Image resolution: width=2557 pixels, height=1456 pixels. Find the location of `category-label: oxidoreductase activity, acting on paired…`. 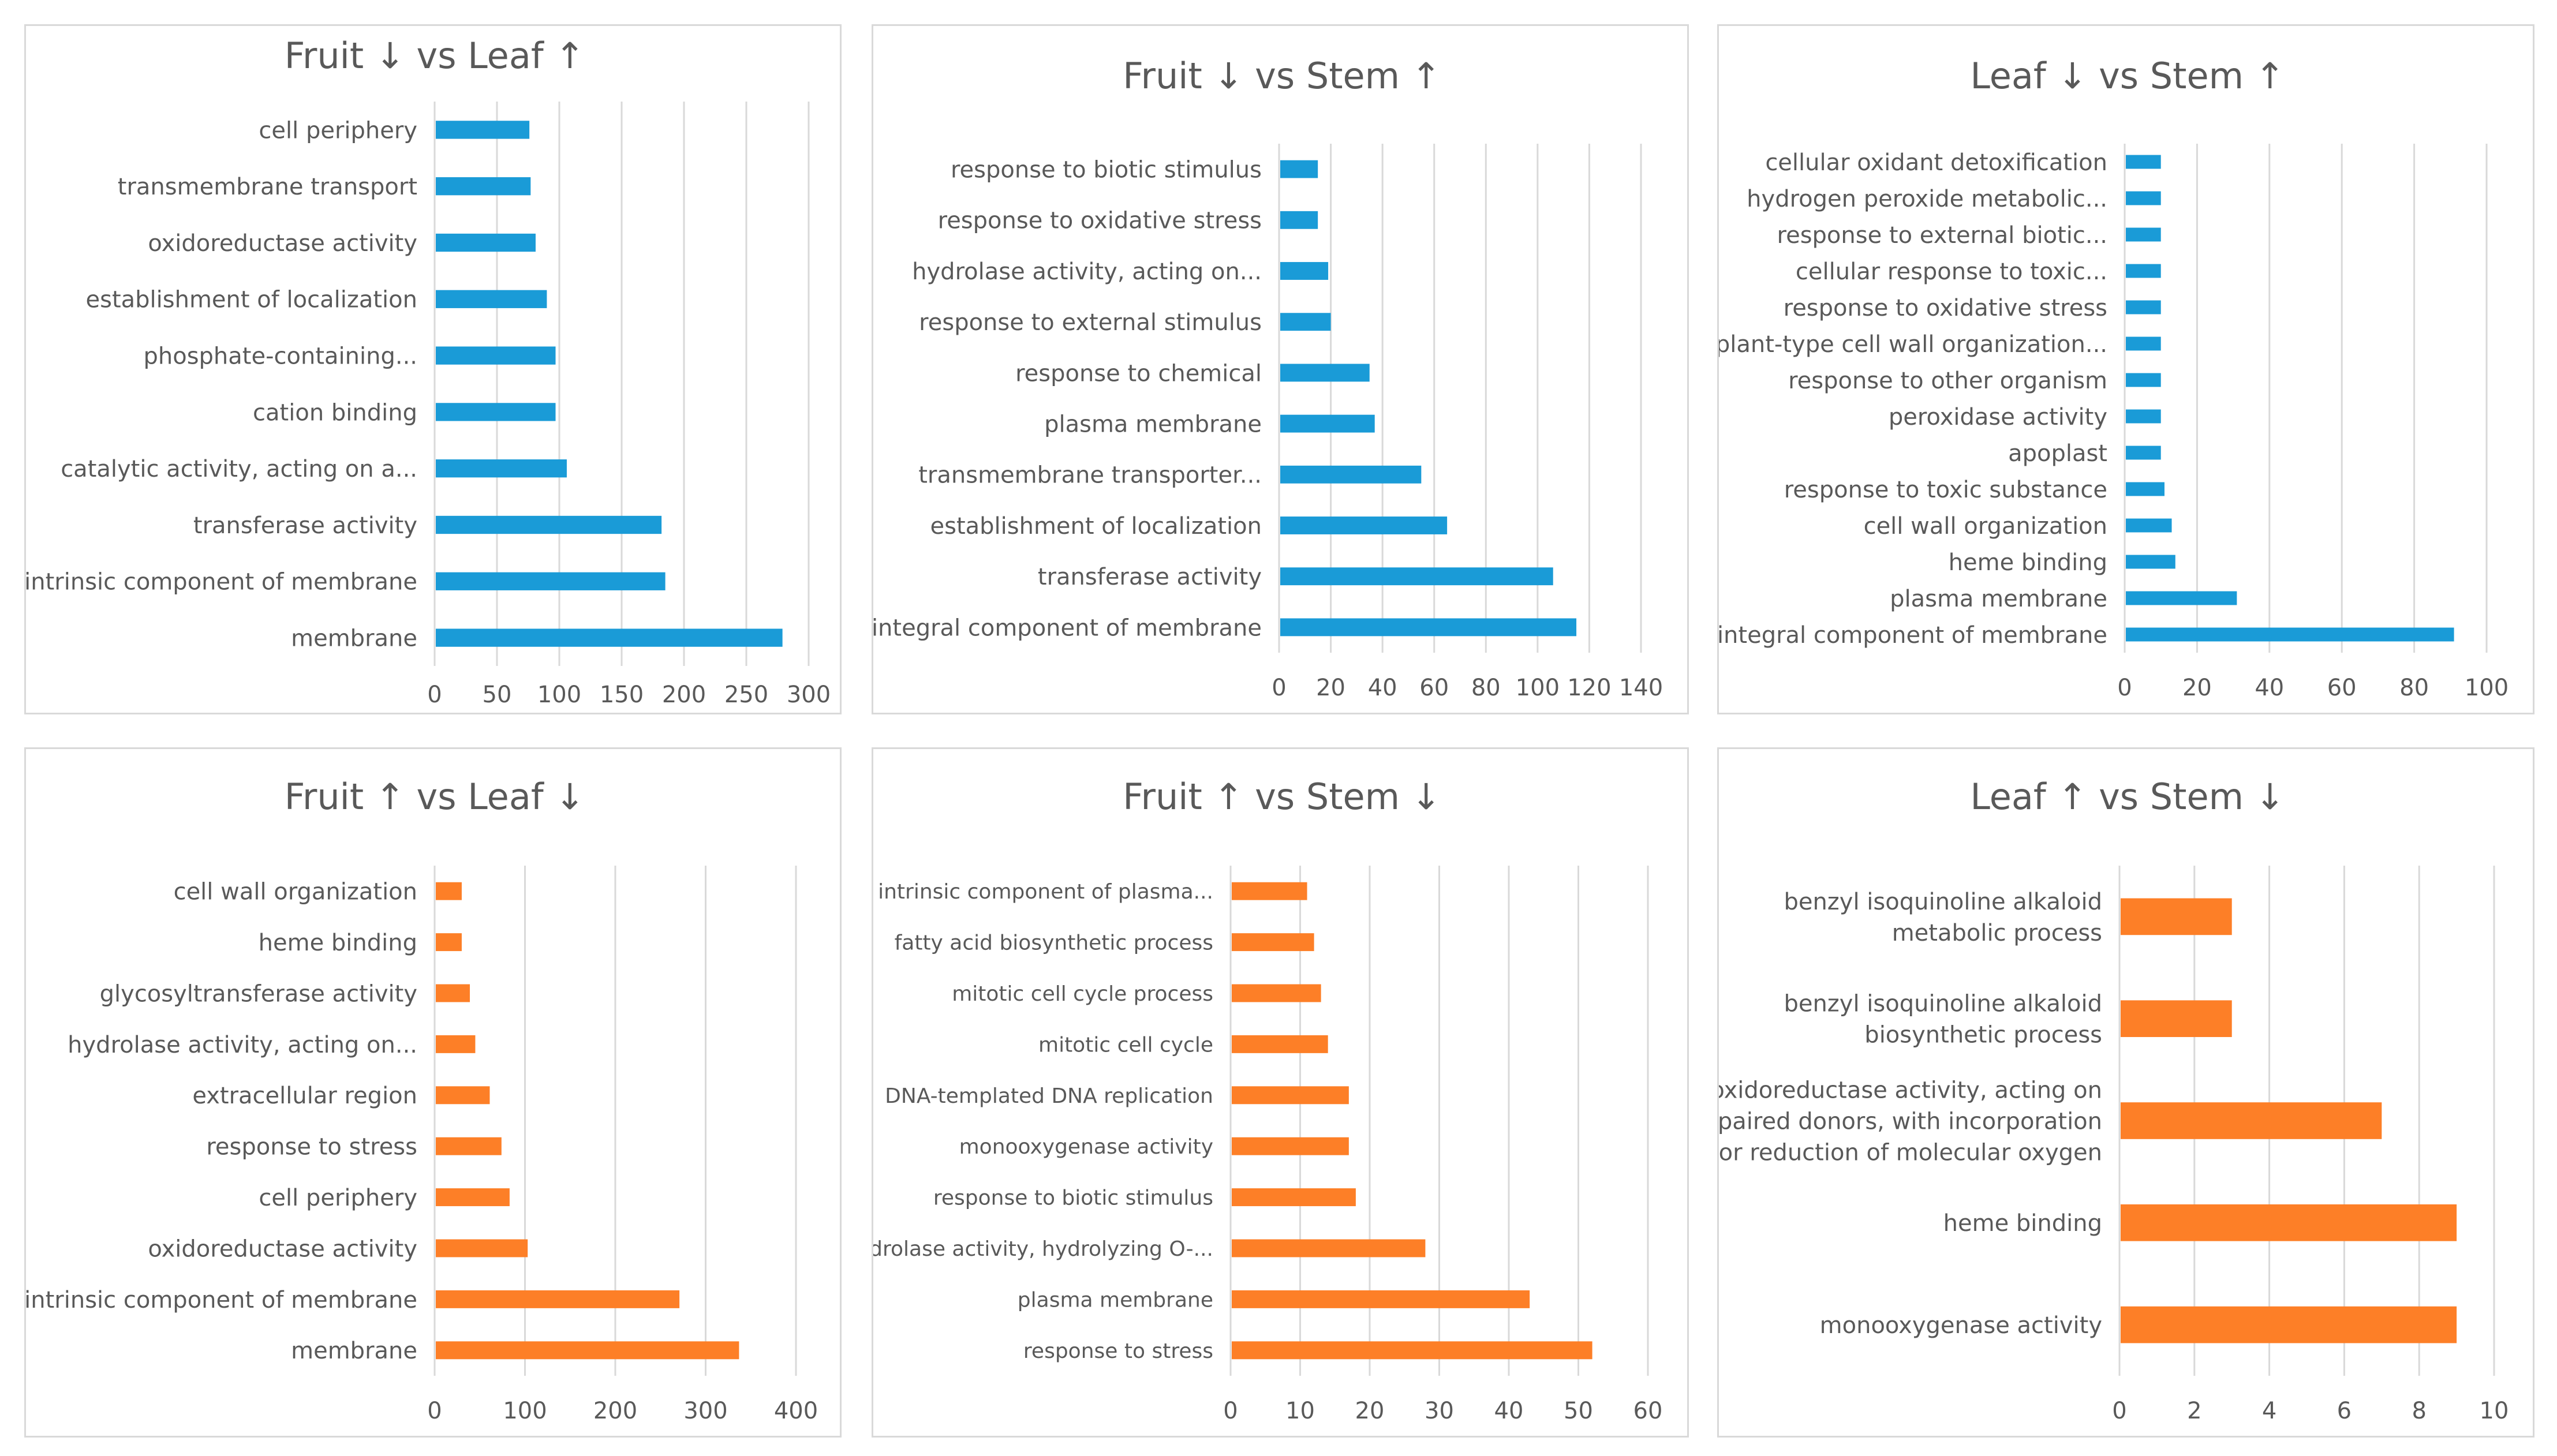

category-label: oxidoreductase activity, acting on paired… is located at coordinates (1911, 1122).